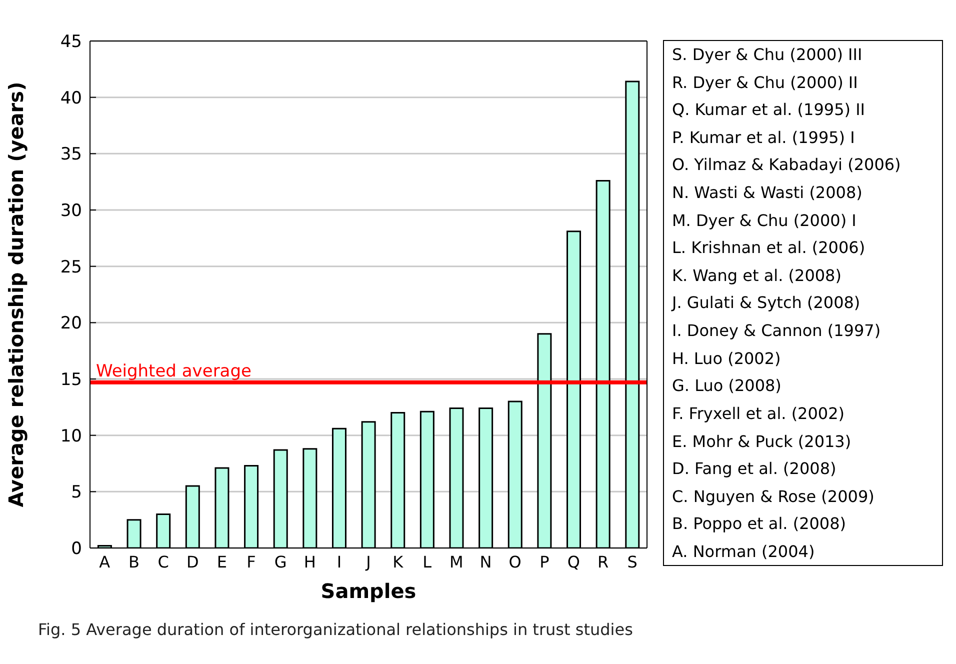  I want to click on x-tick-label: M, so click(457, 562).